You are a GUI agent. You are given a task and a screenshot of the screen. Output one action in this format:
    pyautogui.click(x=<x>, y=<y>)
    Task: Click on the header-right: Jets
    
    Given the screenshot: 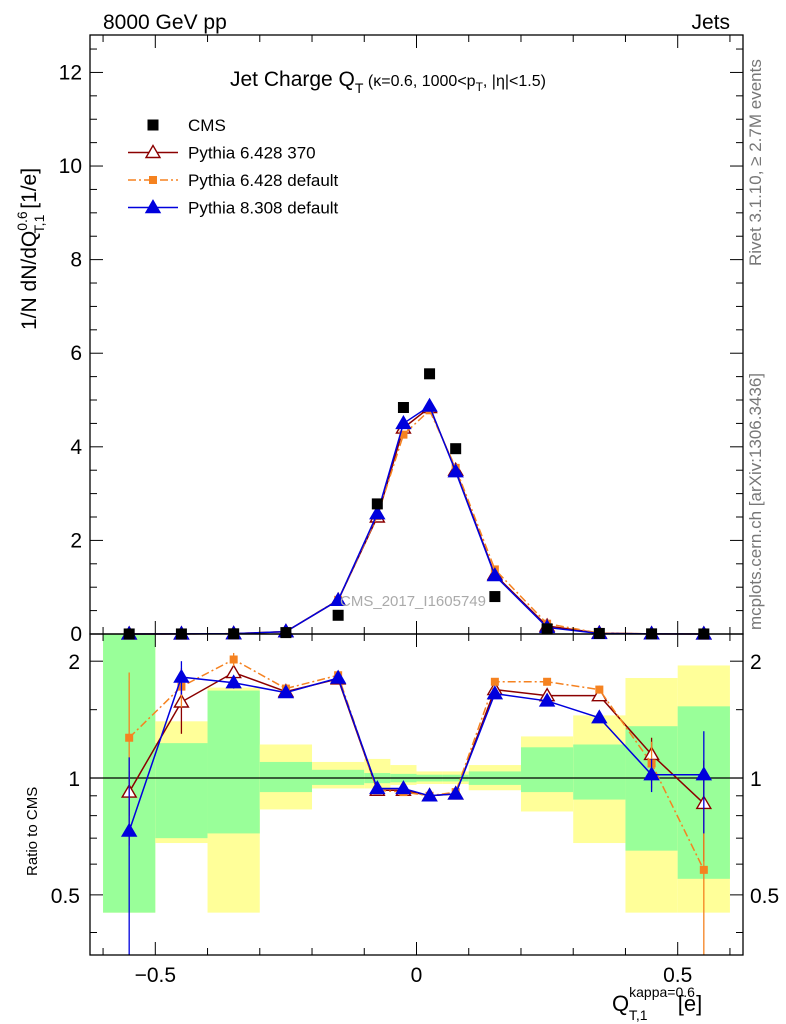 What is the action you would take?
    pyautogui.click(x=710, y=22)
    